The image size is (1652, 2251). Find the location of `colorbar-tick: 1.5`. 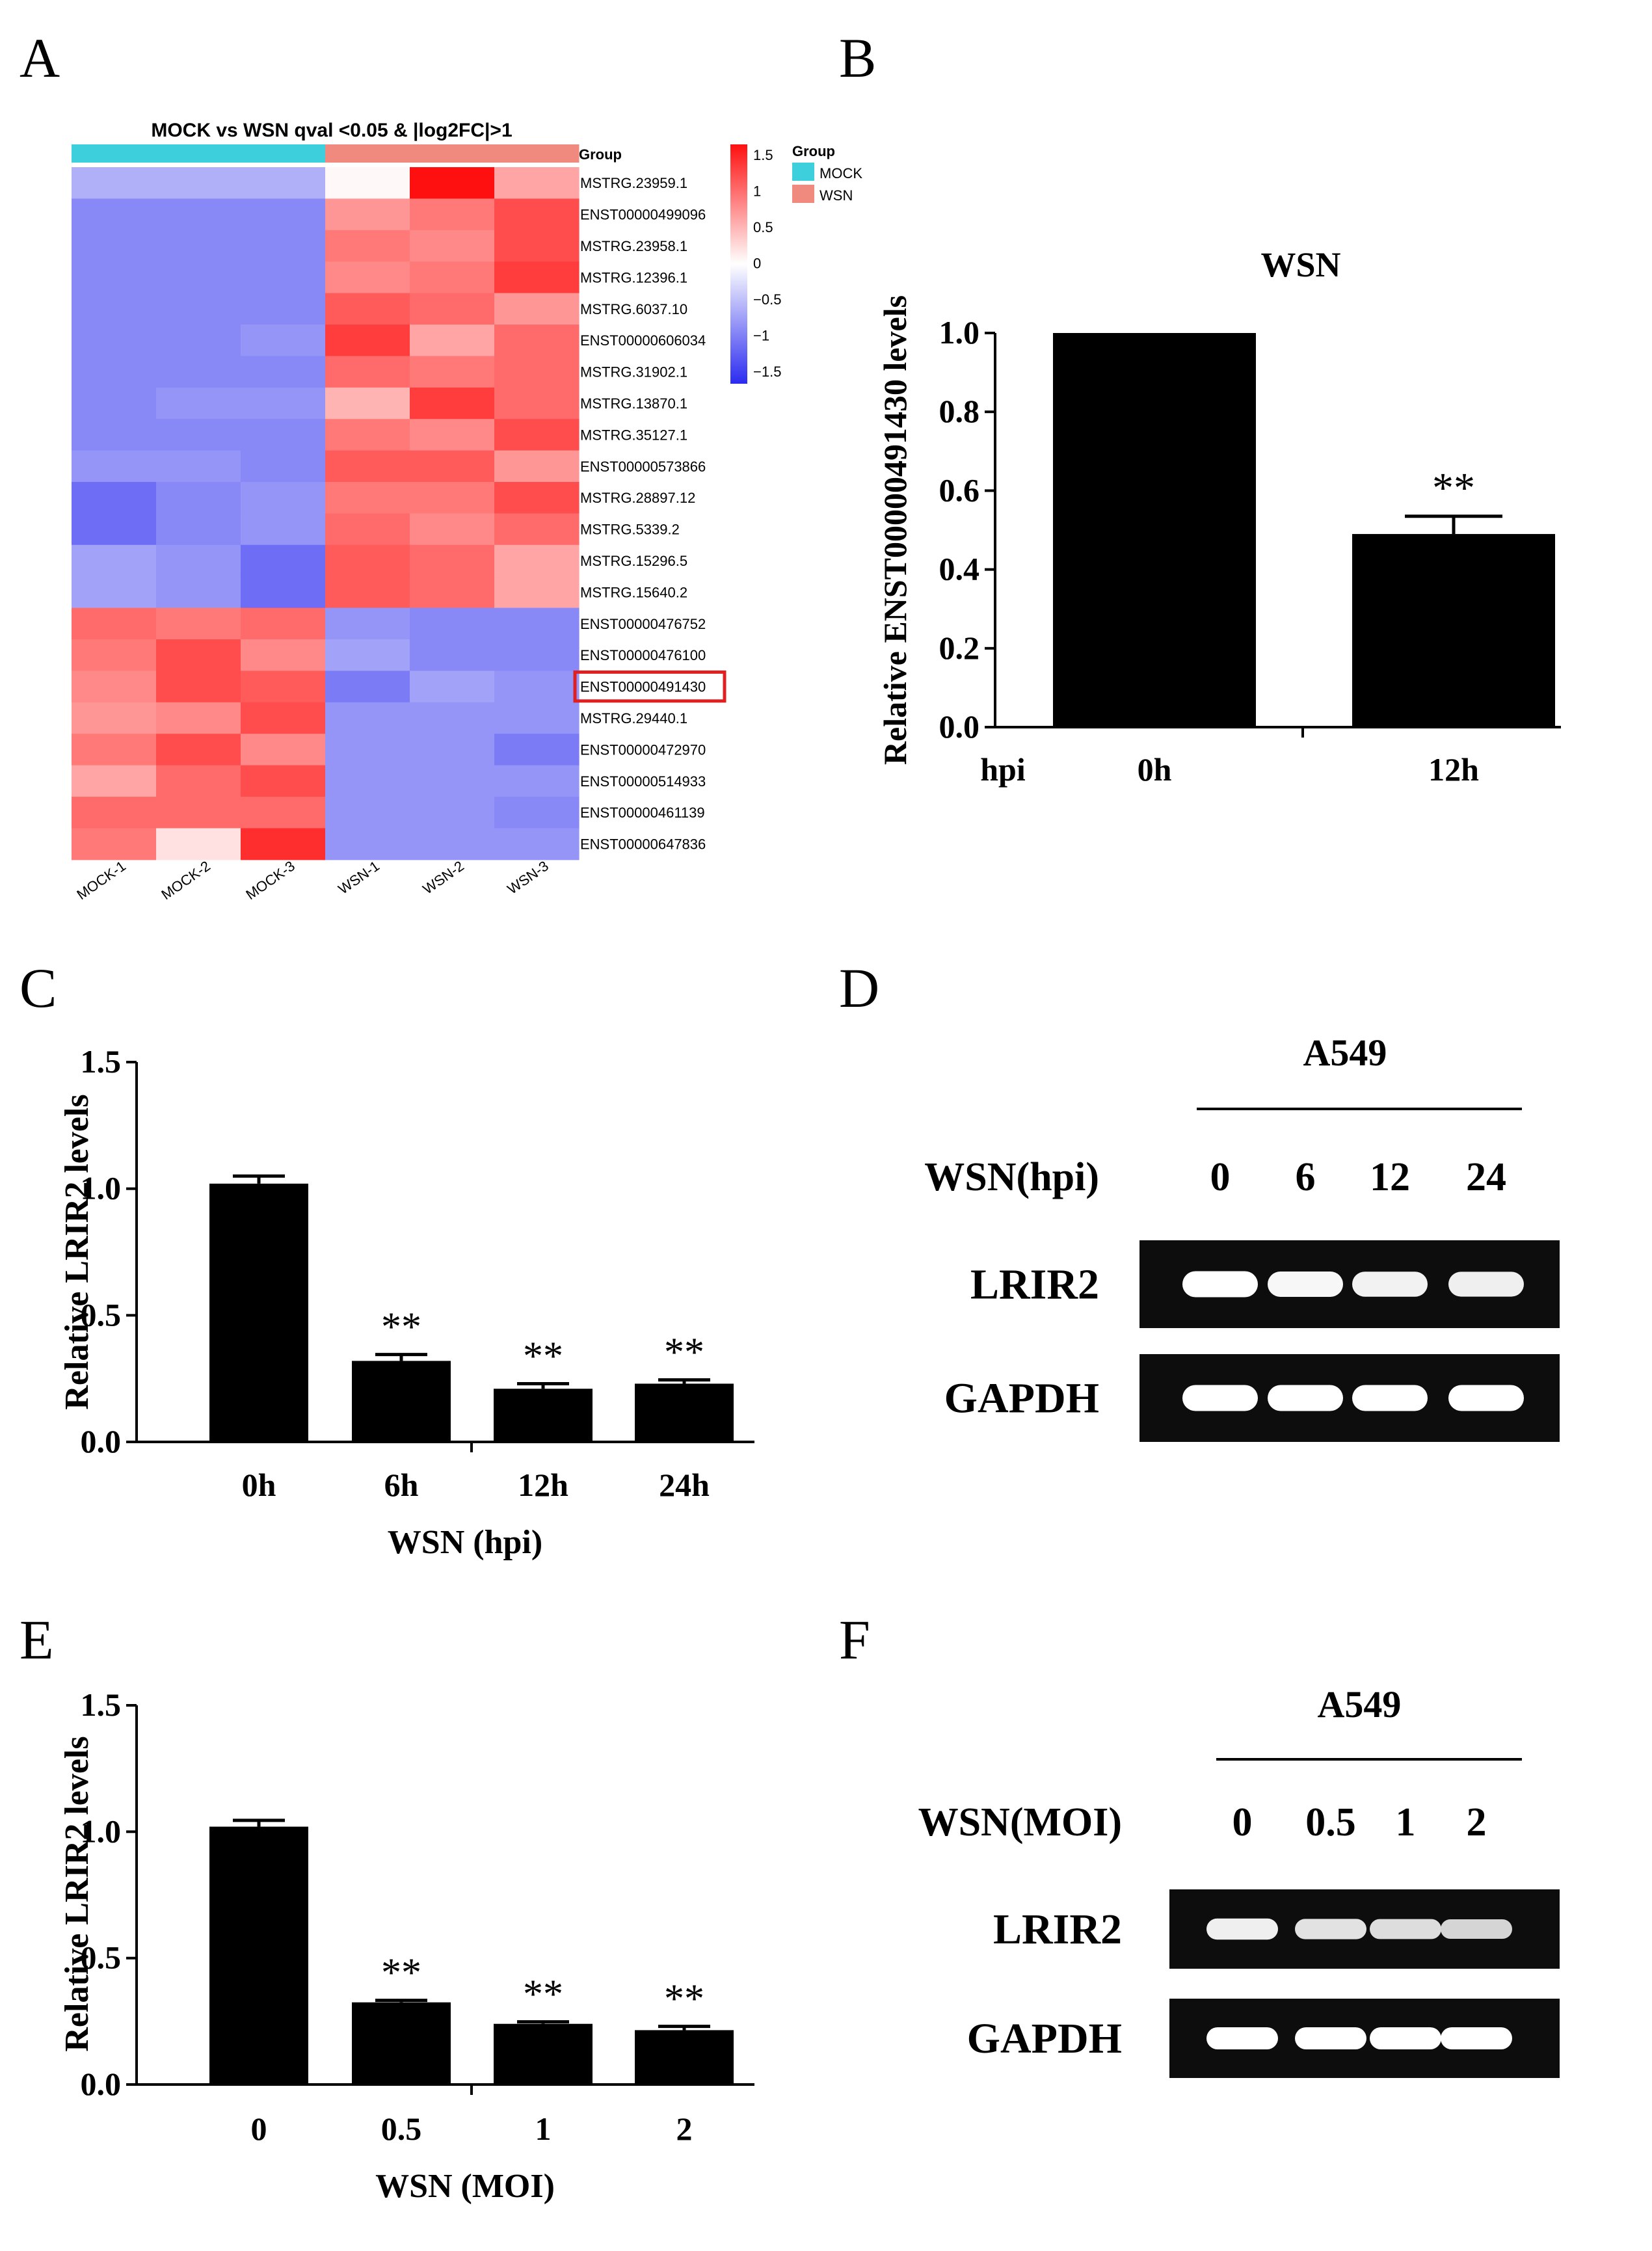

colorbar-tick: 1.5 is located at coordinates (763, 155).